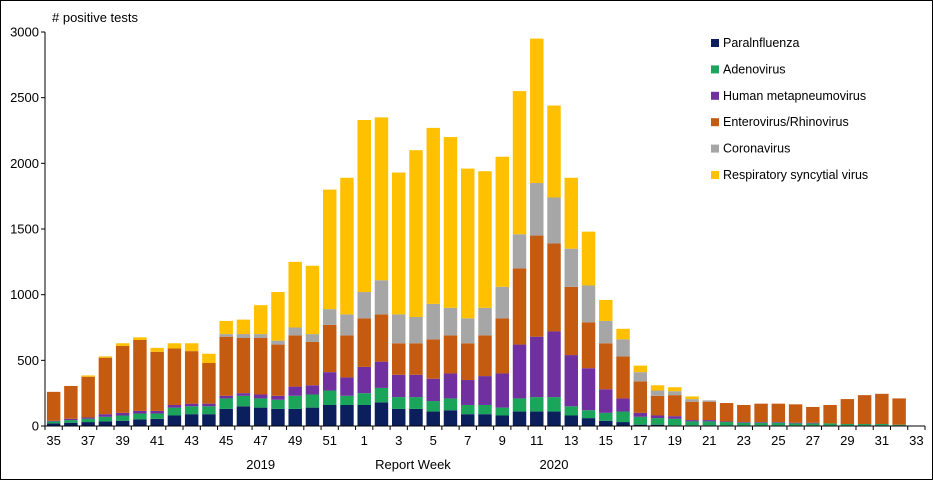  Describe the element at coordinates (433, 321) in the screenshot. I see `bar-segment-5-s4` at that location.